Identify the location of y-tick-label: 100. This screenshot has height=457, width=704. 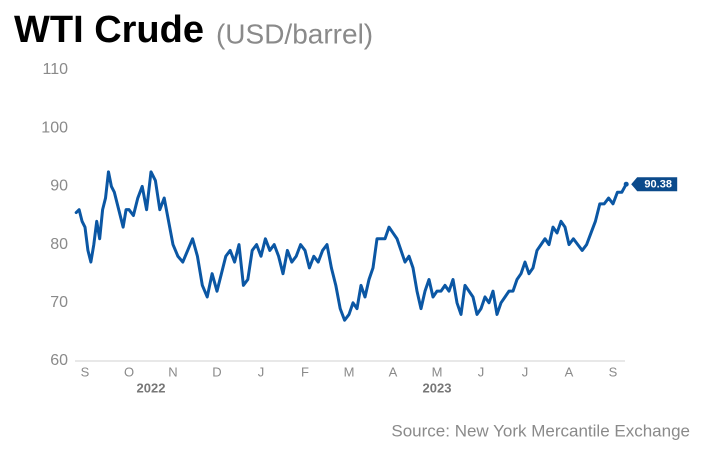
(54, 127).